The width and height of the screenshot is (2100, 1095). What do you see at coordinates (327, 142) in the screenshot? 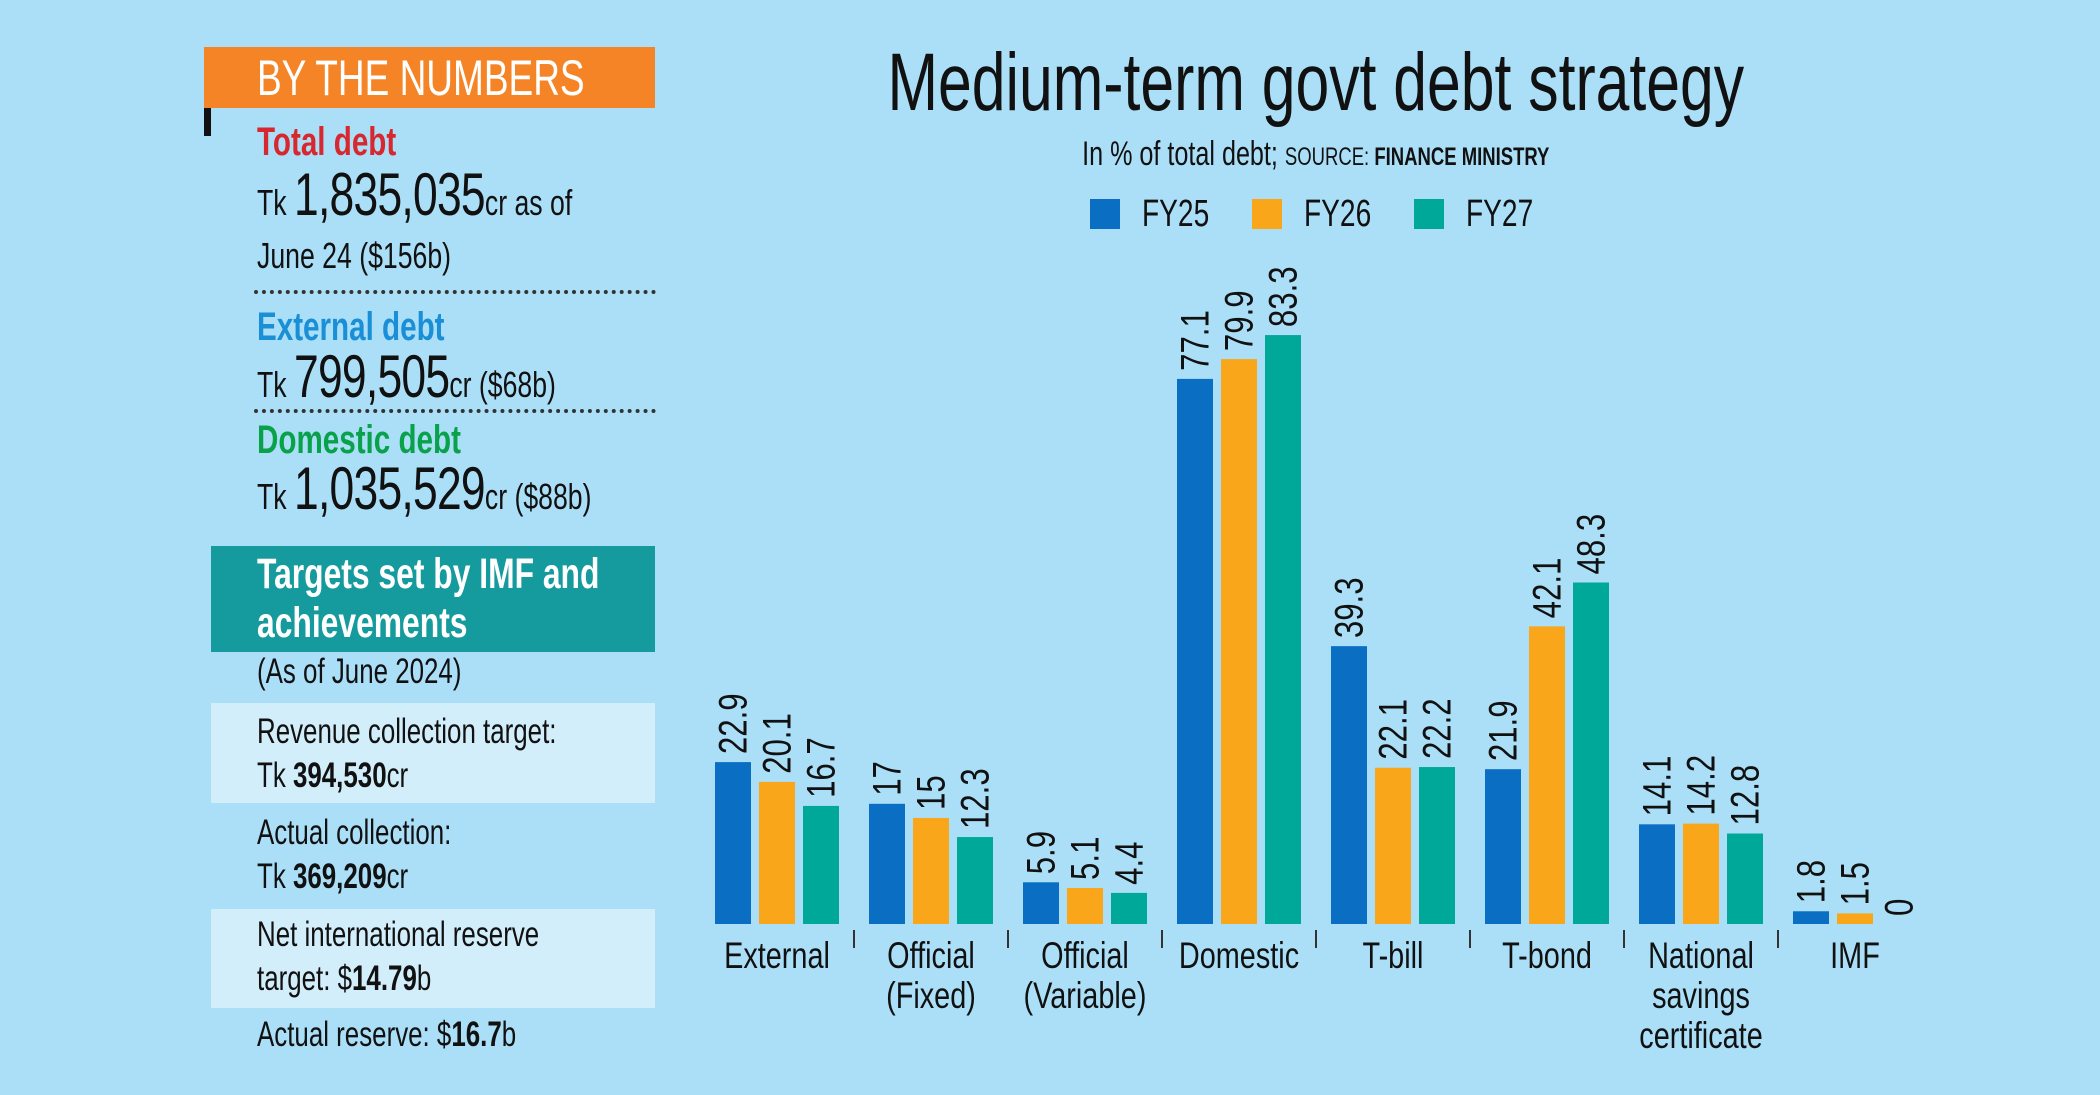
I see `total-debt-label: Total debt` at bounding box center [327, 142].